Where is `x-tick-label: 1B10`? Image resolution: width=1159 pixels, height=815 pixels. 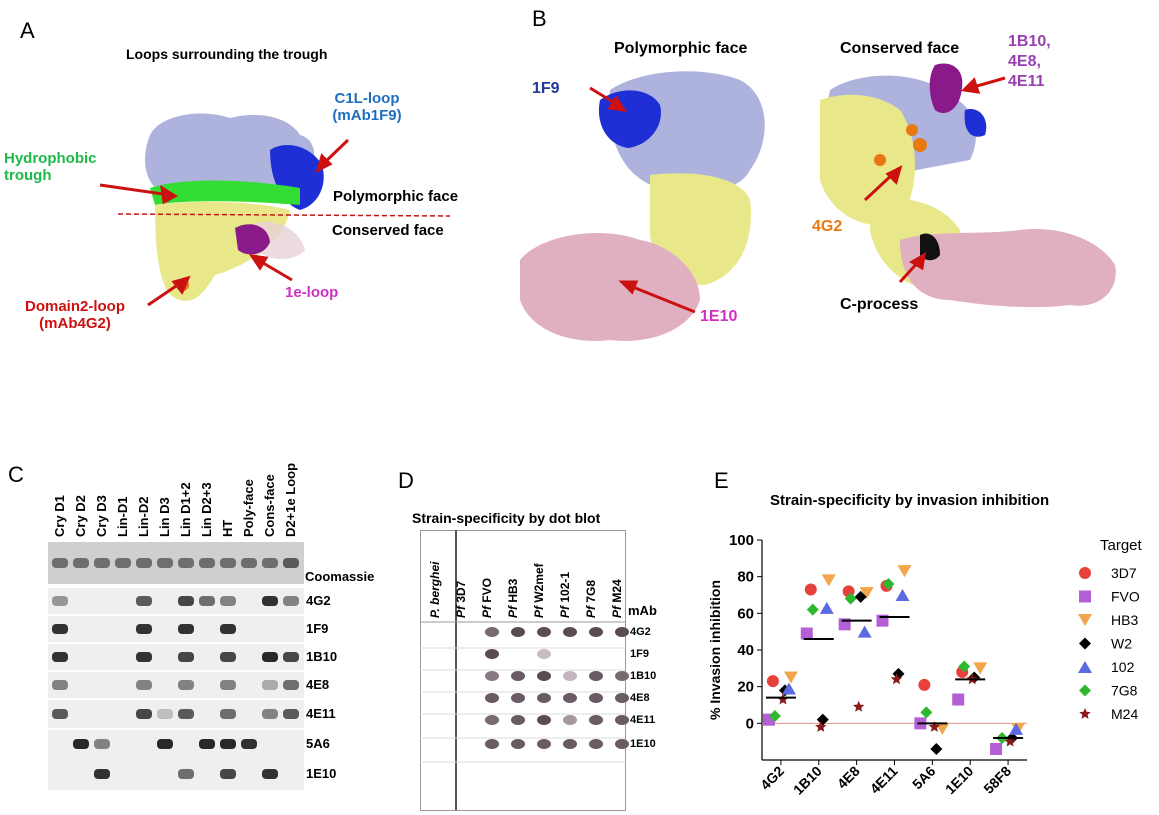
x-tick-label: 1B10 is located at coordinates (807, 780).